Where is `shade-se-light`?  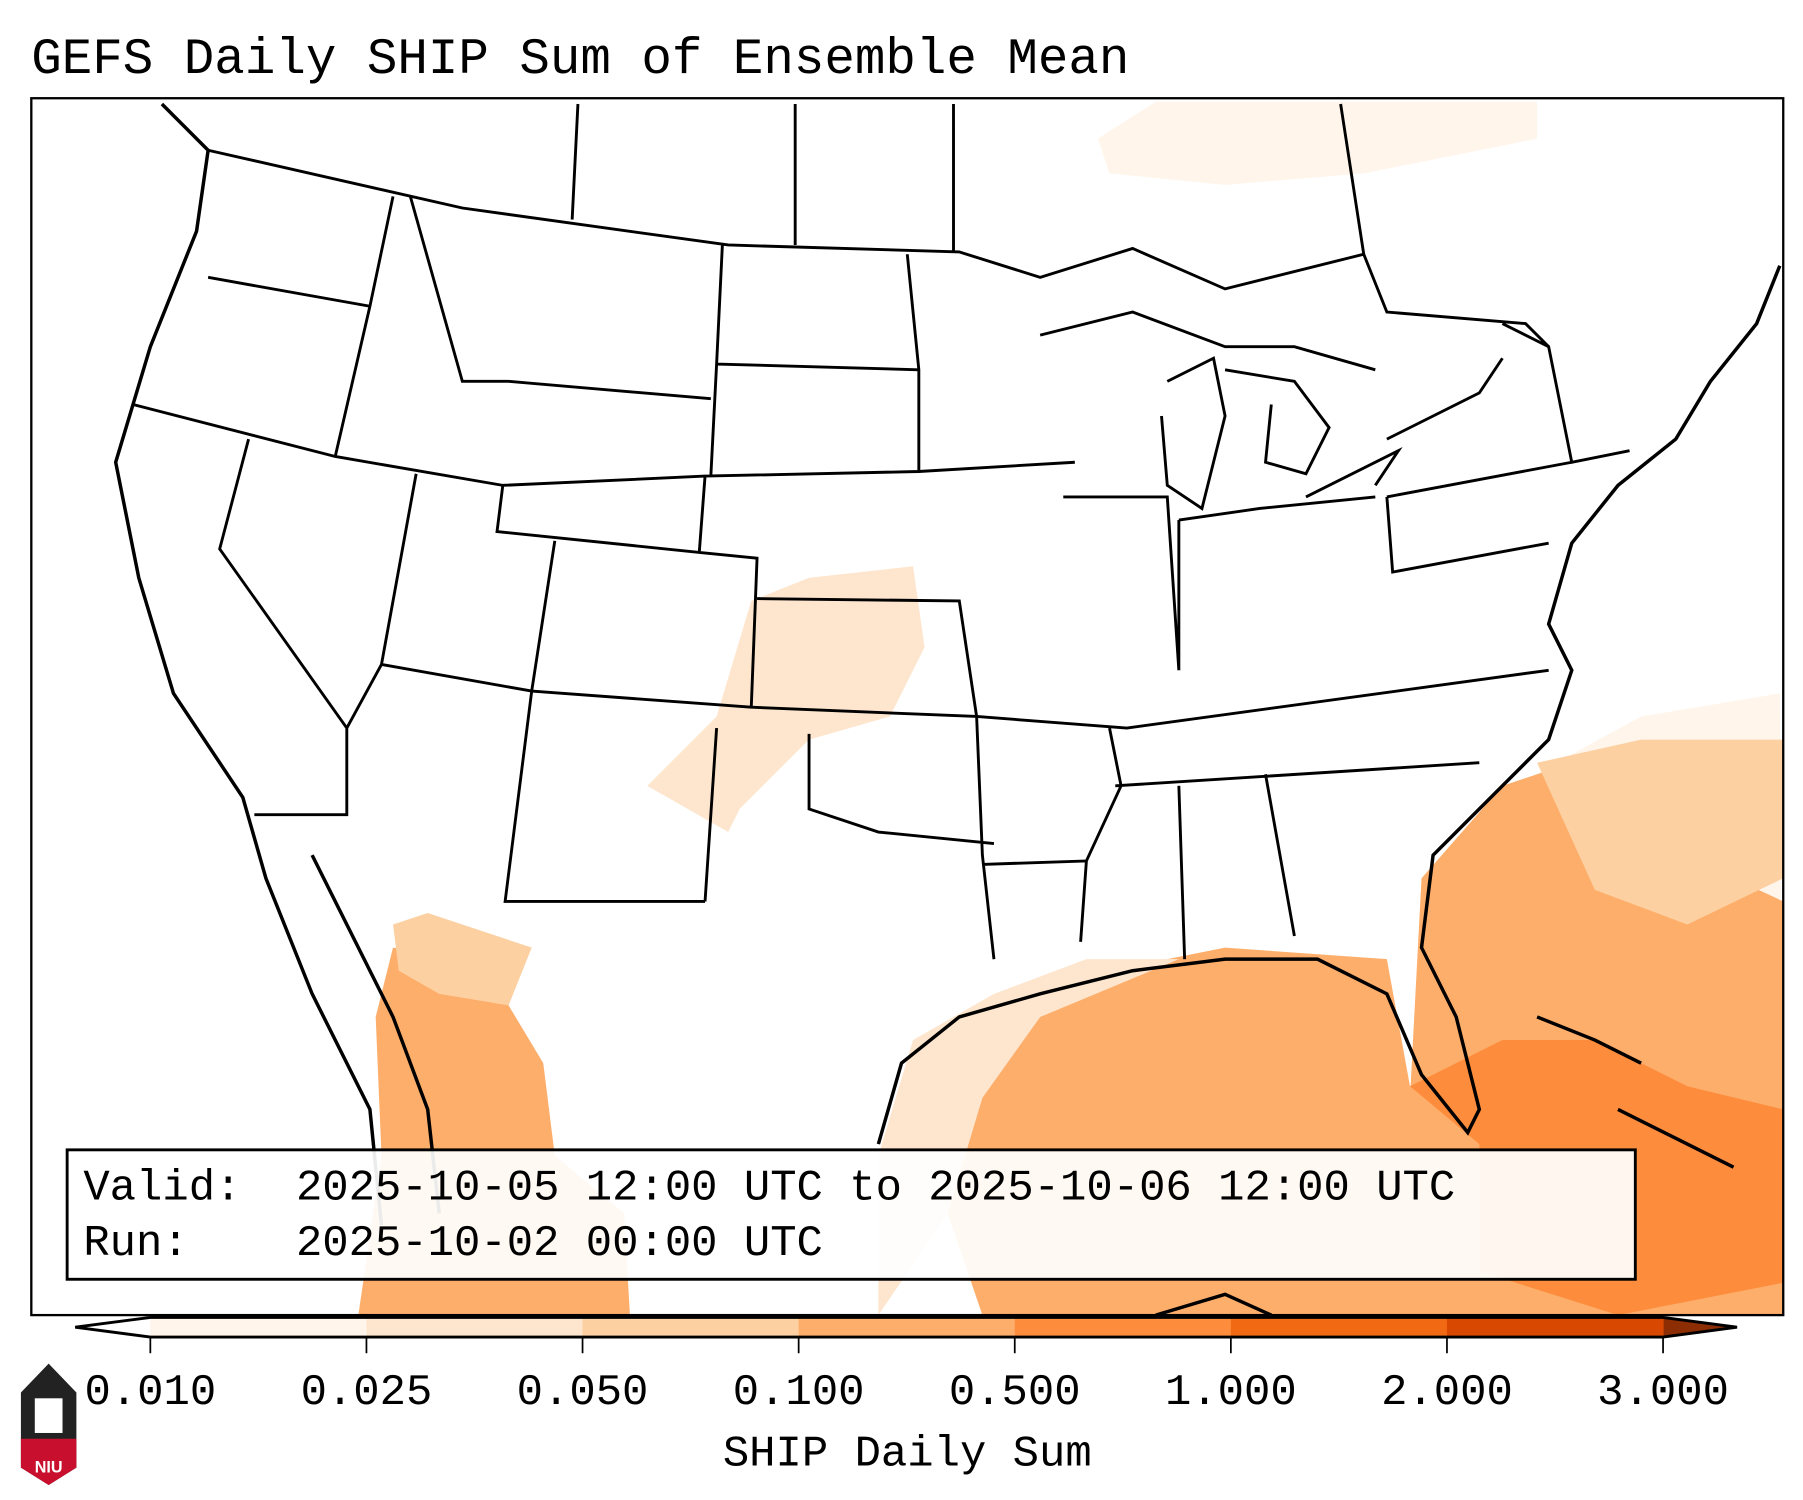
shade-se-light is located at coordinates (1660, 832).